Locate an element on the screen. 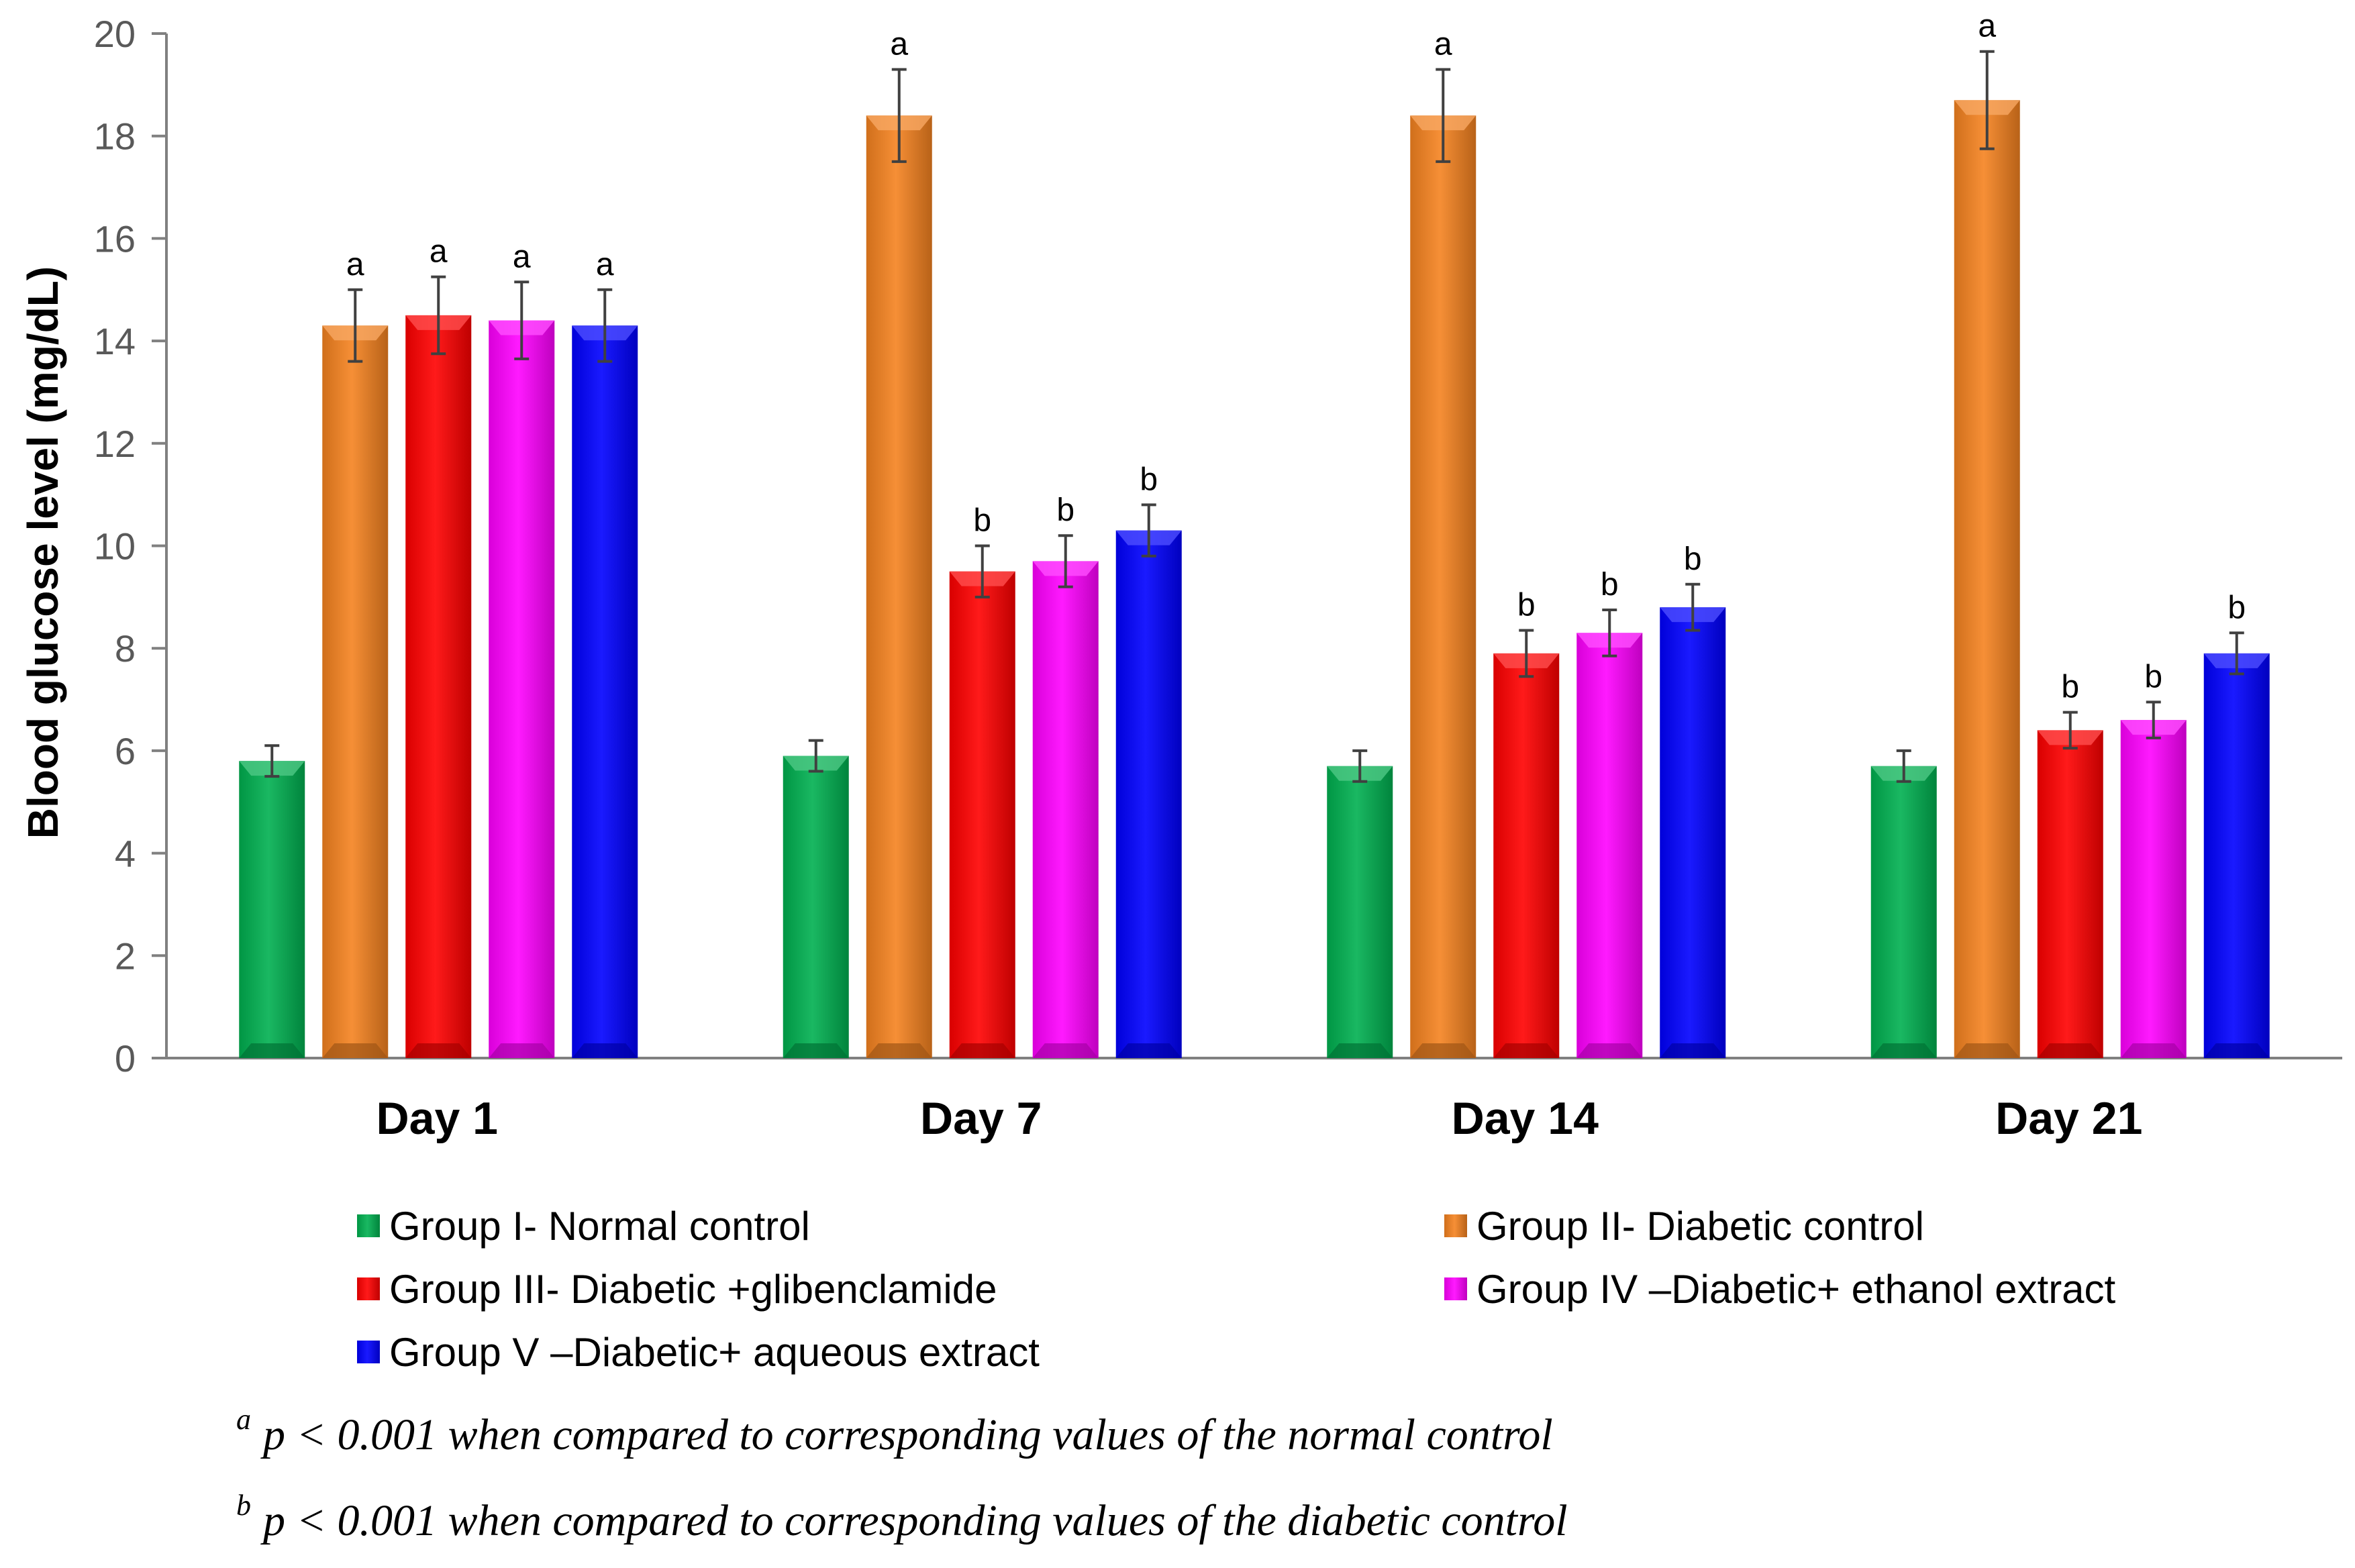  legend-label: Group III- Diabetic +glibenclamide is located at coordinates (693, 1289).